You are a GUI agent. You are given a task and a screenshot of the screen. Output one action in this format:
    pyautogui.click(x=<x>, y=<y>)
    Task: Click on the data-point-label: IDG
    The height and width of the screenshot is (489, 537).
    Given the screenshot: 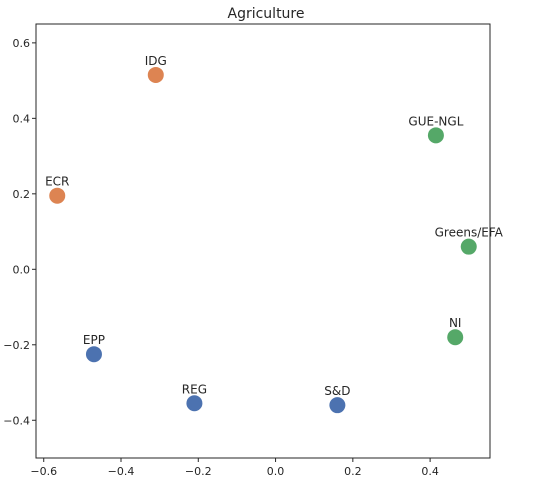 What is the action you would take?
    pyautogui.click(x=156, y=61)
    